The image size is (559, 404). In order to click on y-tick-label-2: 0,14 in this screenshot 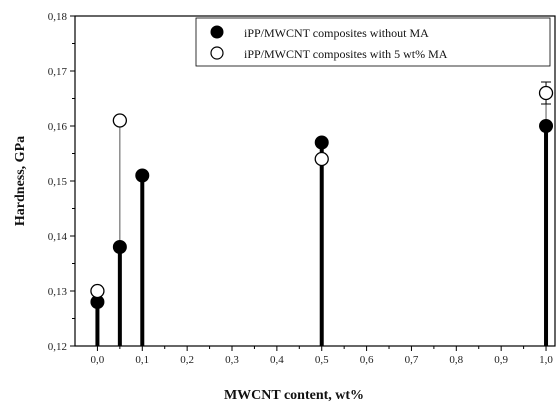, I will do `click(58, 237)`.